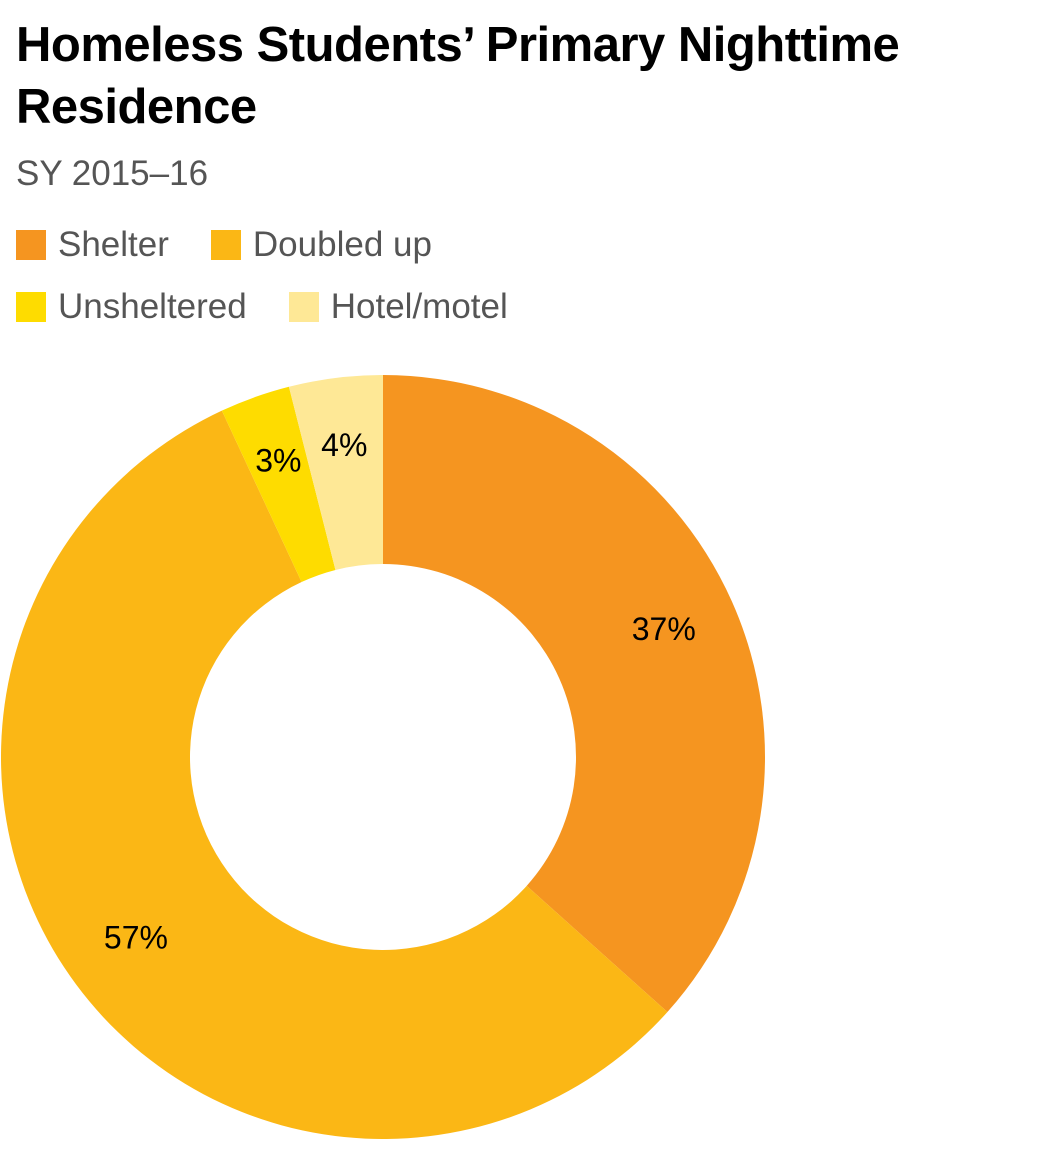  Describe the element at coordinates (342, 244) in the screenshot. I see `legend-label-doubled-up: Doubled up` at that location.